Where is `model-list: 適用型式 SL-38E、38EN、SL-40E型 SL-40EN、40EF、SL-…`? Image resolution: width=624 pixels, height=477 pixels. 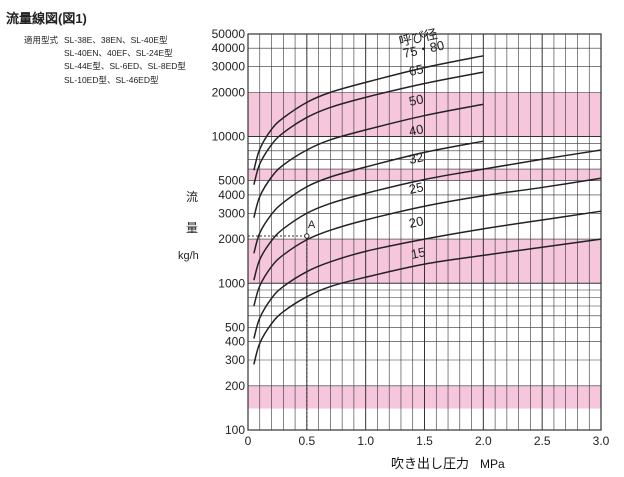 model-list: 適用型式 SL-38E、38EN、SL-40E型 SL-40EN、40EF、SL-… is located at coordinates (105, 60).